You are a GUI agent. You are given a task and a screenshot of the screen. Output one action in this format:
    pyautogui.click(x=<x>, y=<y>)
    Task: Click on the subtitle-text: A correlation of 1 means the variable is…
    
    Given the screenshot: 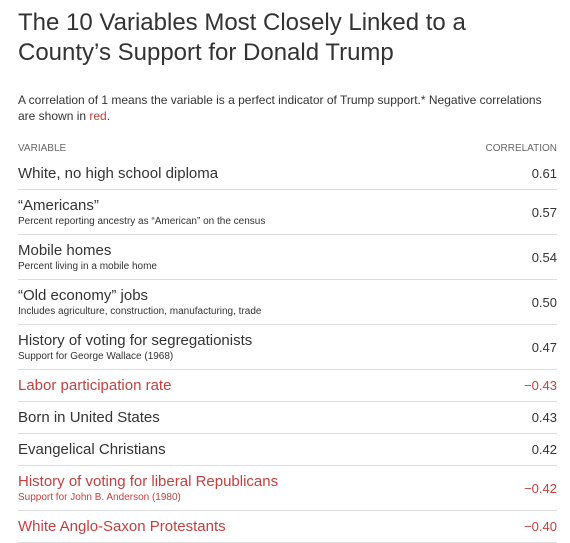 What is the action you would take?
    pyautogui.click(x=280, y=108)
    